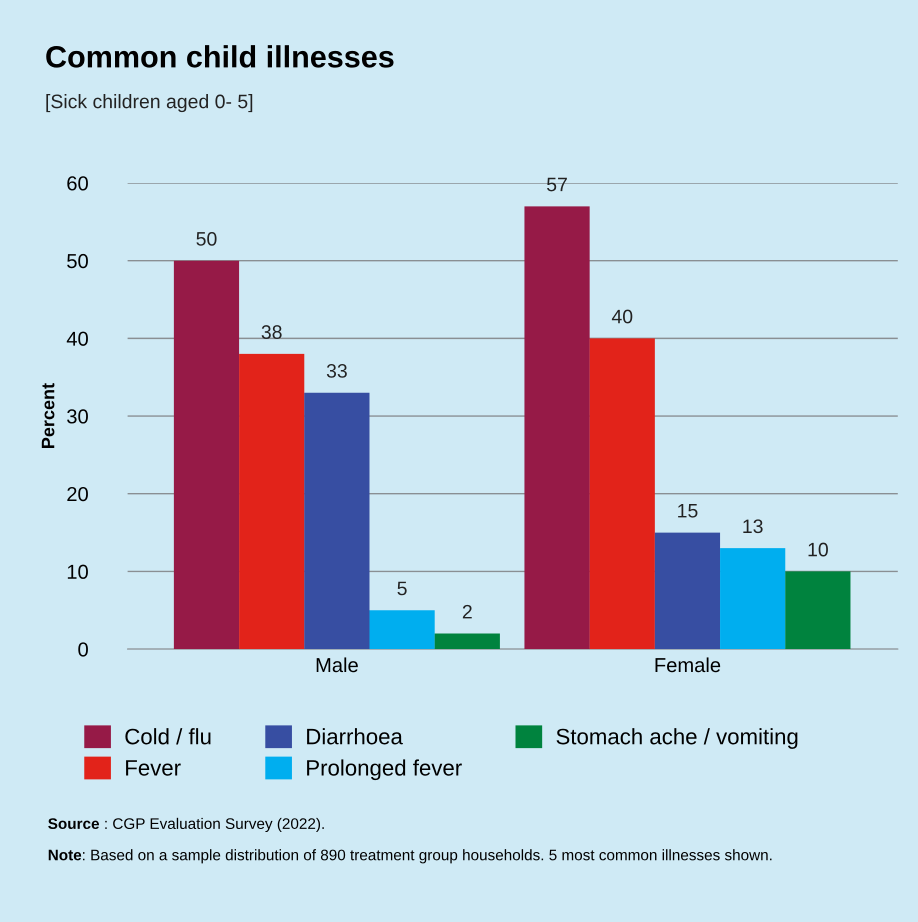 Image resolution: width=918 pixels, height=922 pixels. I want to click on chart-subtitle: [Sick children aged 0- 5], so click(149, 103).